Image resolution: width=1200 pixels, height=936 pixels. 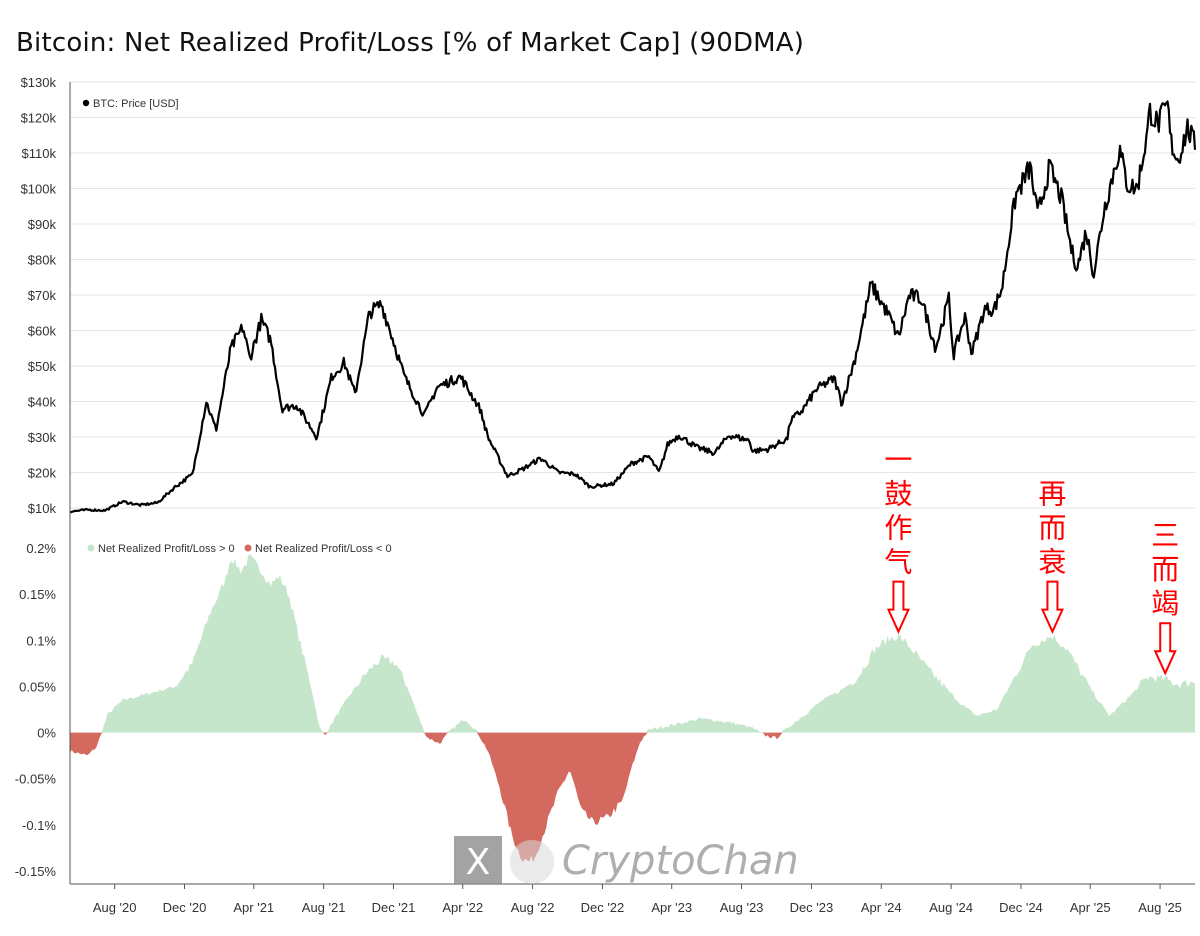 I want to click on annotation-label: 一鼓作气, so click(x=898, y=511).